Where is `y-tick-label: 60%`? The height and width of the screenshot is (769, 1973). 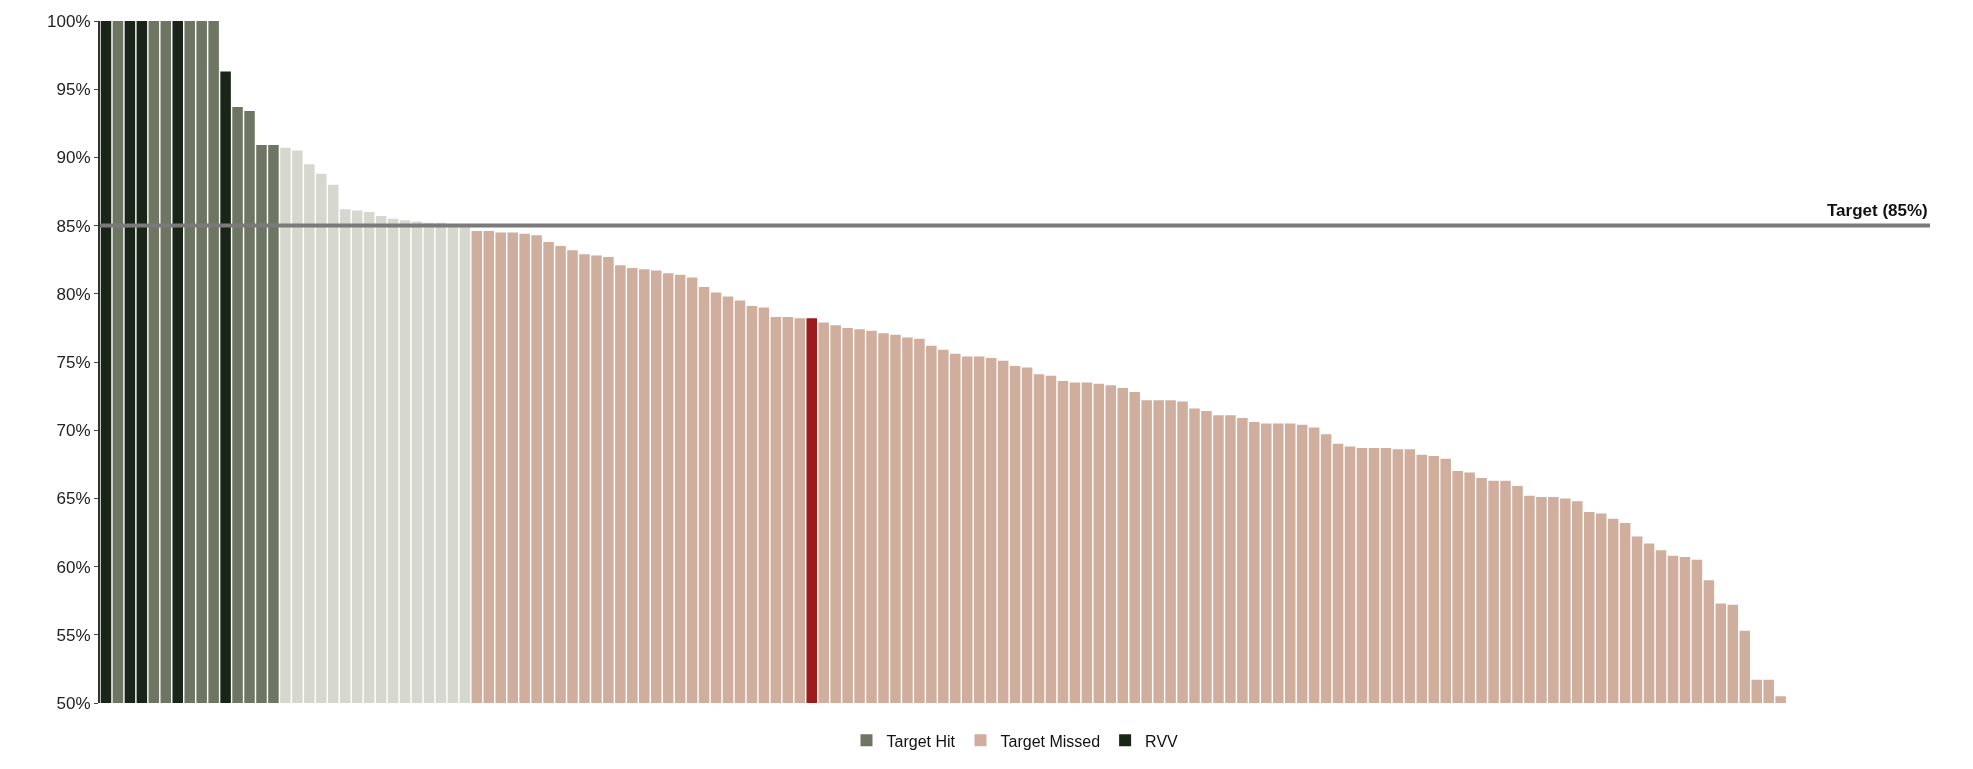
y-tick-label: 60% is located at coordinates (73, 567).